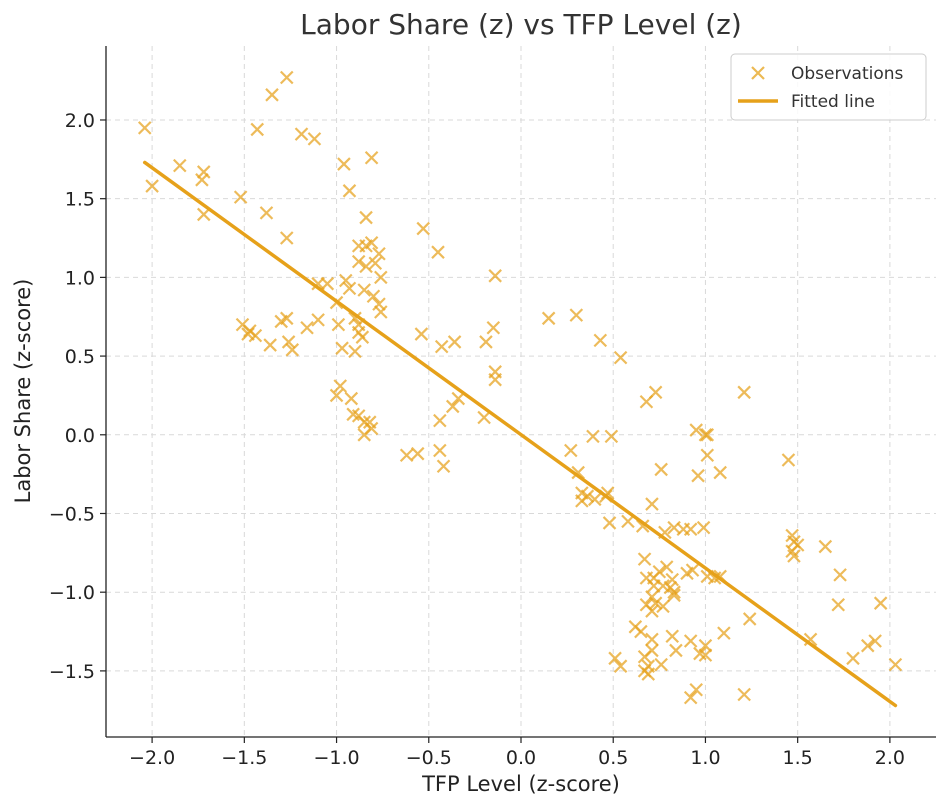 This screenshot has width=948, height=807. I want to click on chart-title: Labor Share (z) vs TFP Level (z), so click(521, 24).